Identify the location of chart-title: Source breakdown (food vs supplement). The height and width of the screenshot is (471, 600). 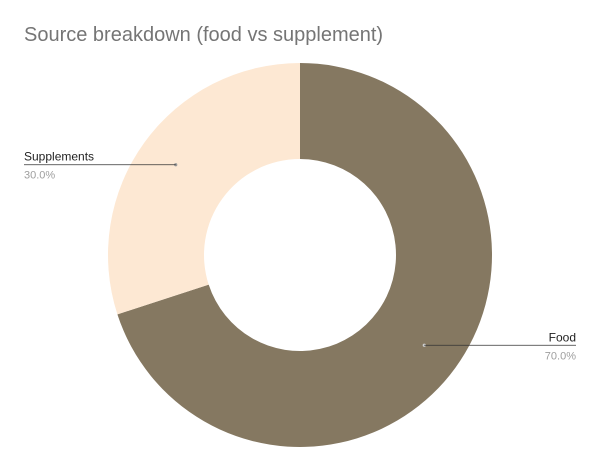
(204, 35).